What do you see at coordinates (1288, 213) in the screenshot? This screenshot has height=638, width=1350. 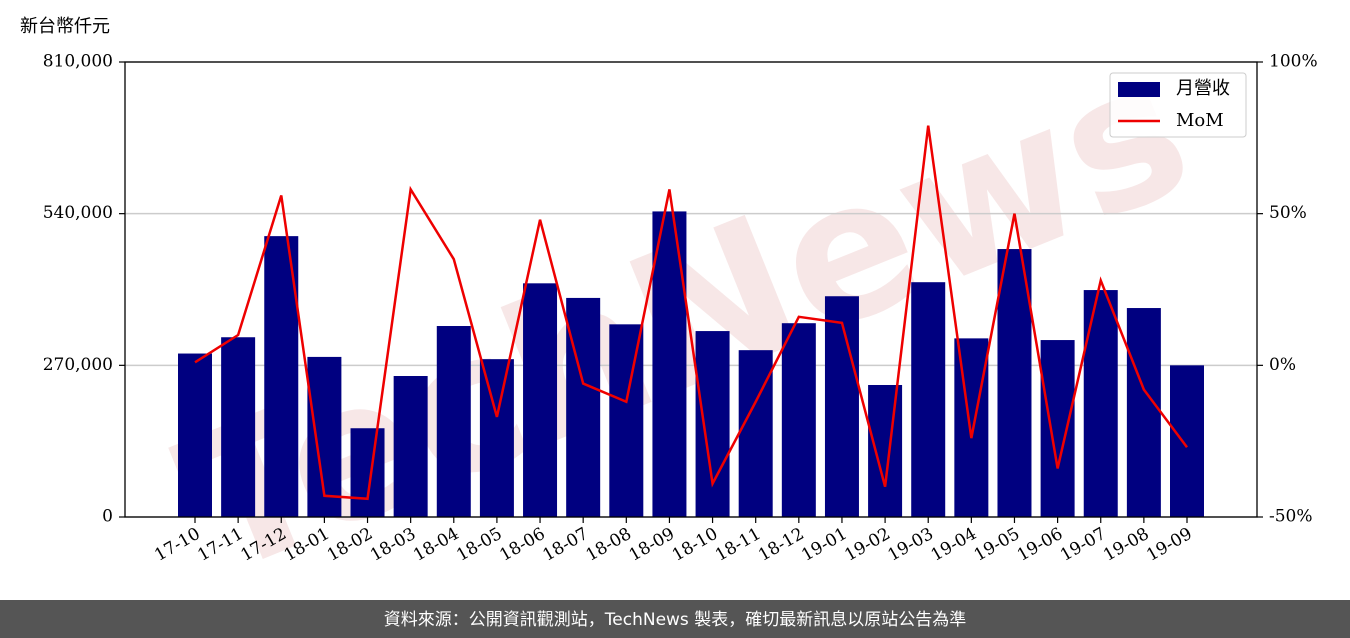 I see `y2-tick-label: 50%` at bounding box center [1288, 213].